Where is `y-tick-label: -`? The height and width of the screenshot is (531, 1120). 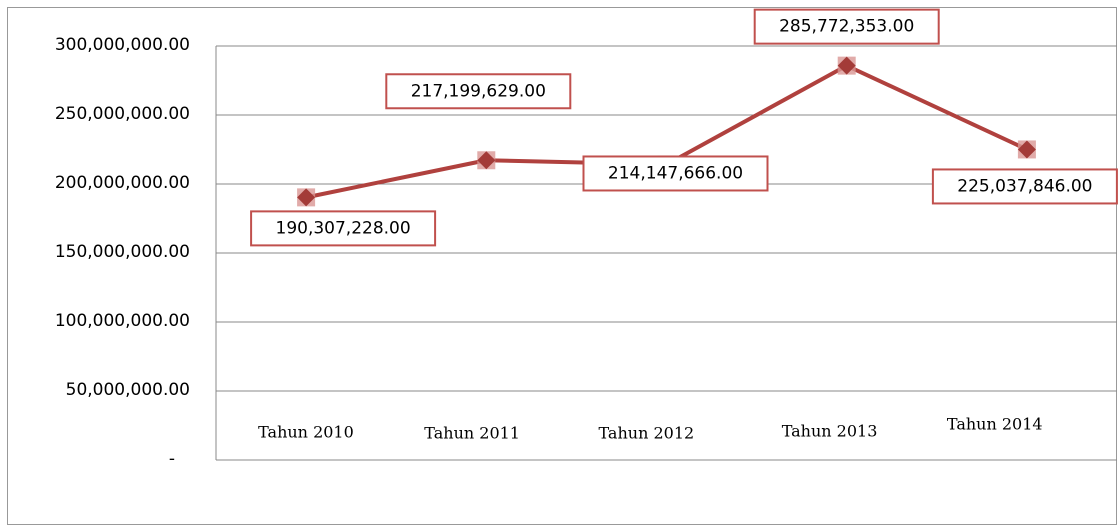 y-tick-label: - is located at coordinates (172, 459).